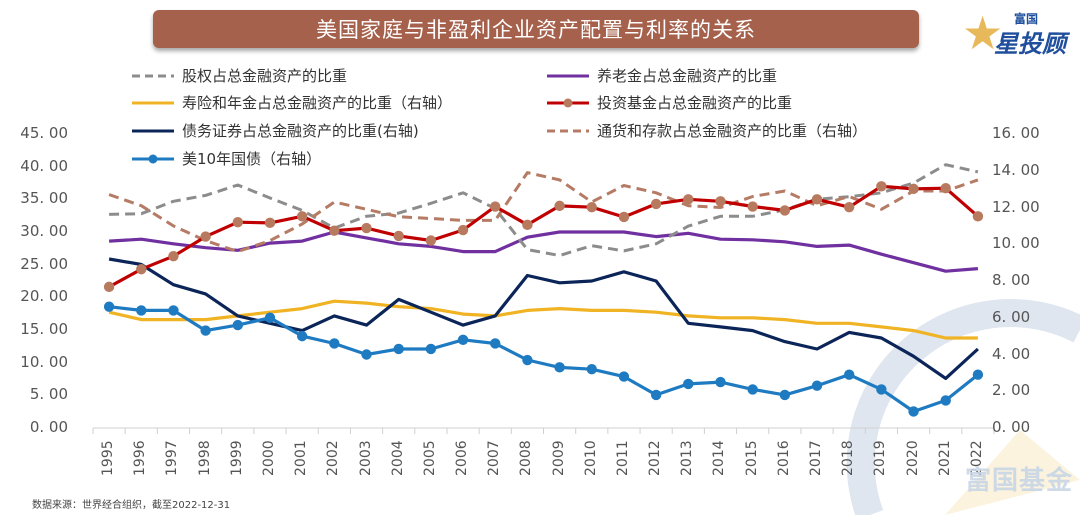 The width and height of the screenshot is (1080, 515). I want to click on x-tick-label: 2019, so click(880, 458).